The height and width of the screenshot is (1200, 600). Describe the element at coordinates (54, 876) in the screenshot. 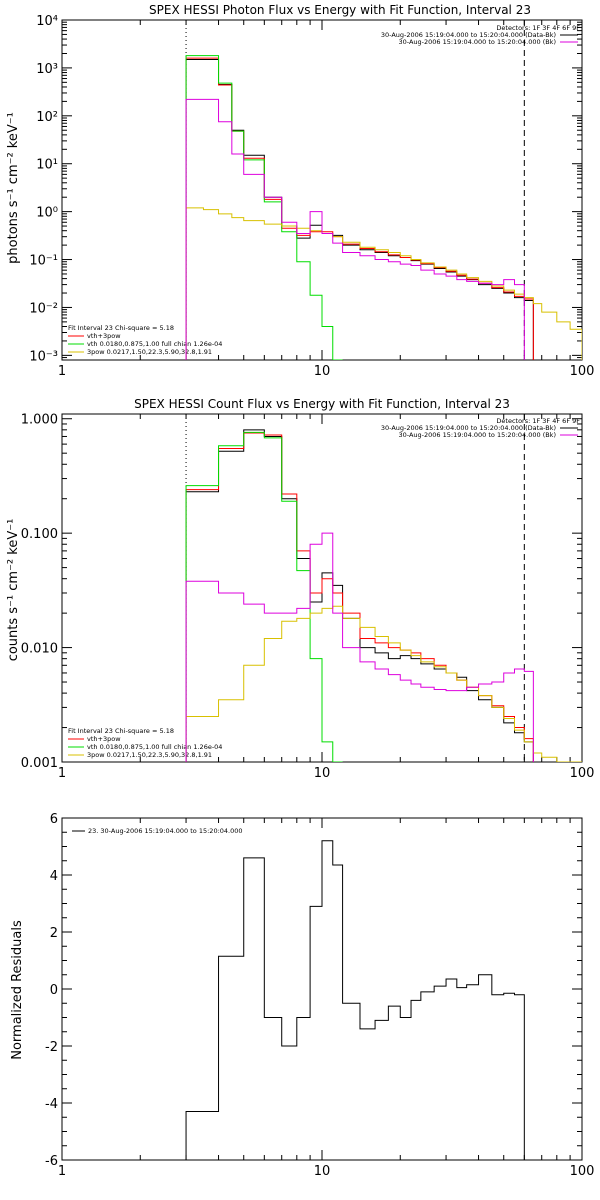

I see `residuals-y-tick-label: 4` at that location.